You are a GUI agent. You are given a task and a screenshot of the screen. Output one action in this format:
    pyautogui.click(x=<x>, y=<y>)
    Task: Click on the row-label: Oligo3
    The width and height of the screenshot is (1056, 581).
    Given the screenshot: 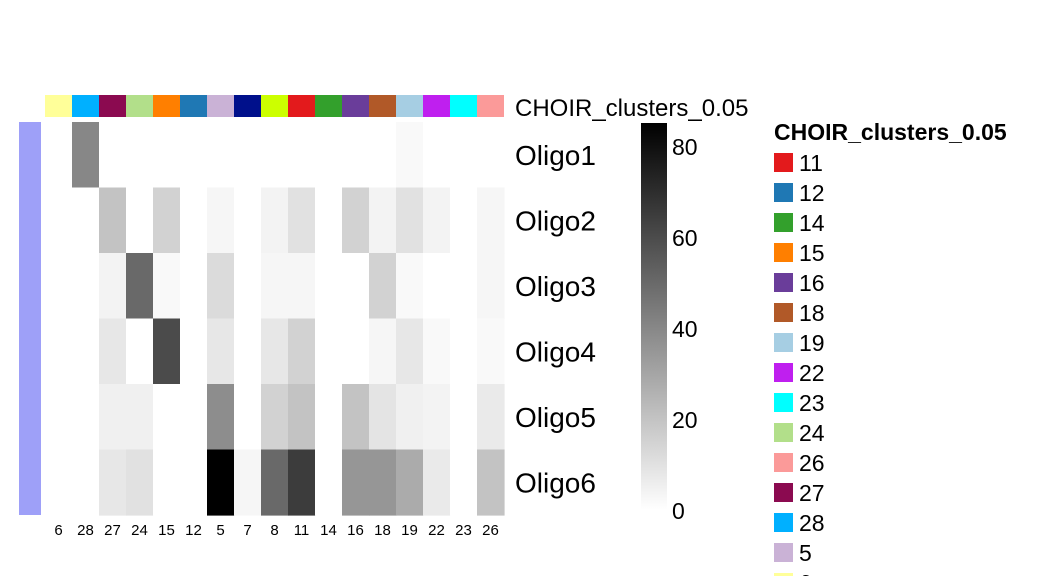 What is the action you would take?
    pyautogui.click(x=555, y=286)
    